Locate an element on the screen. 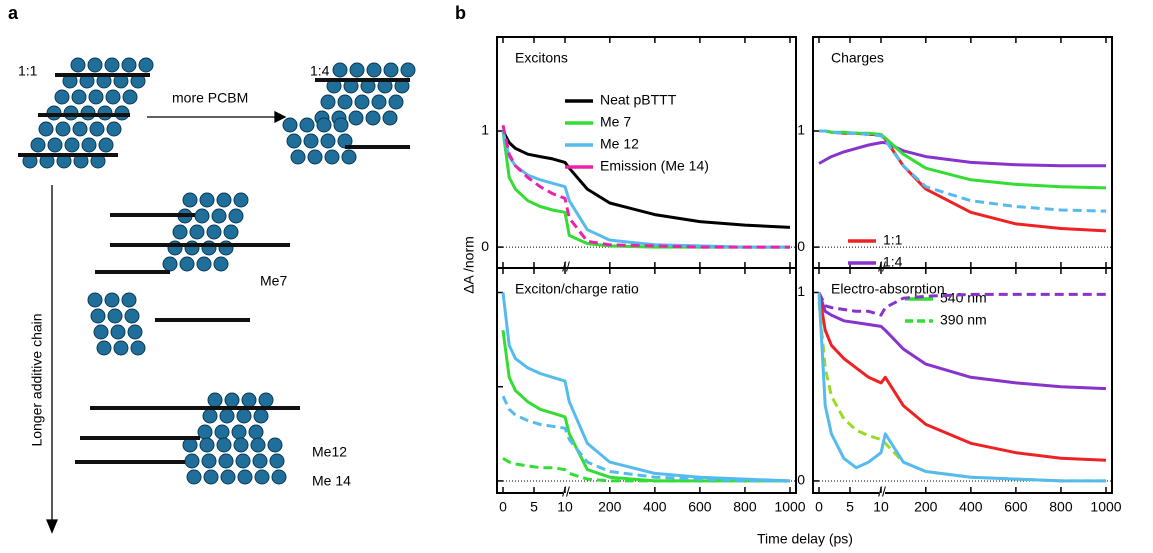  legend-label: 540 nm is located at coordinates (963, 298).